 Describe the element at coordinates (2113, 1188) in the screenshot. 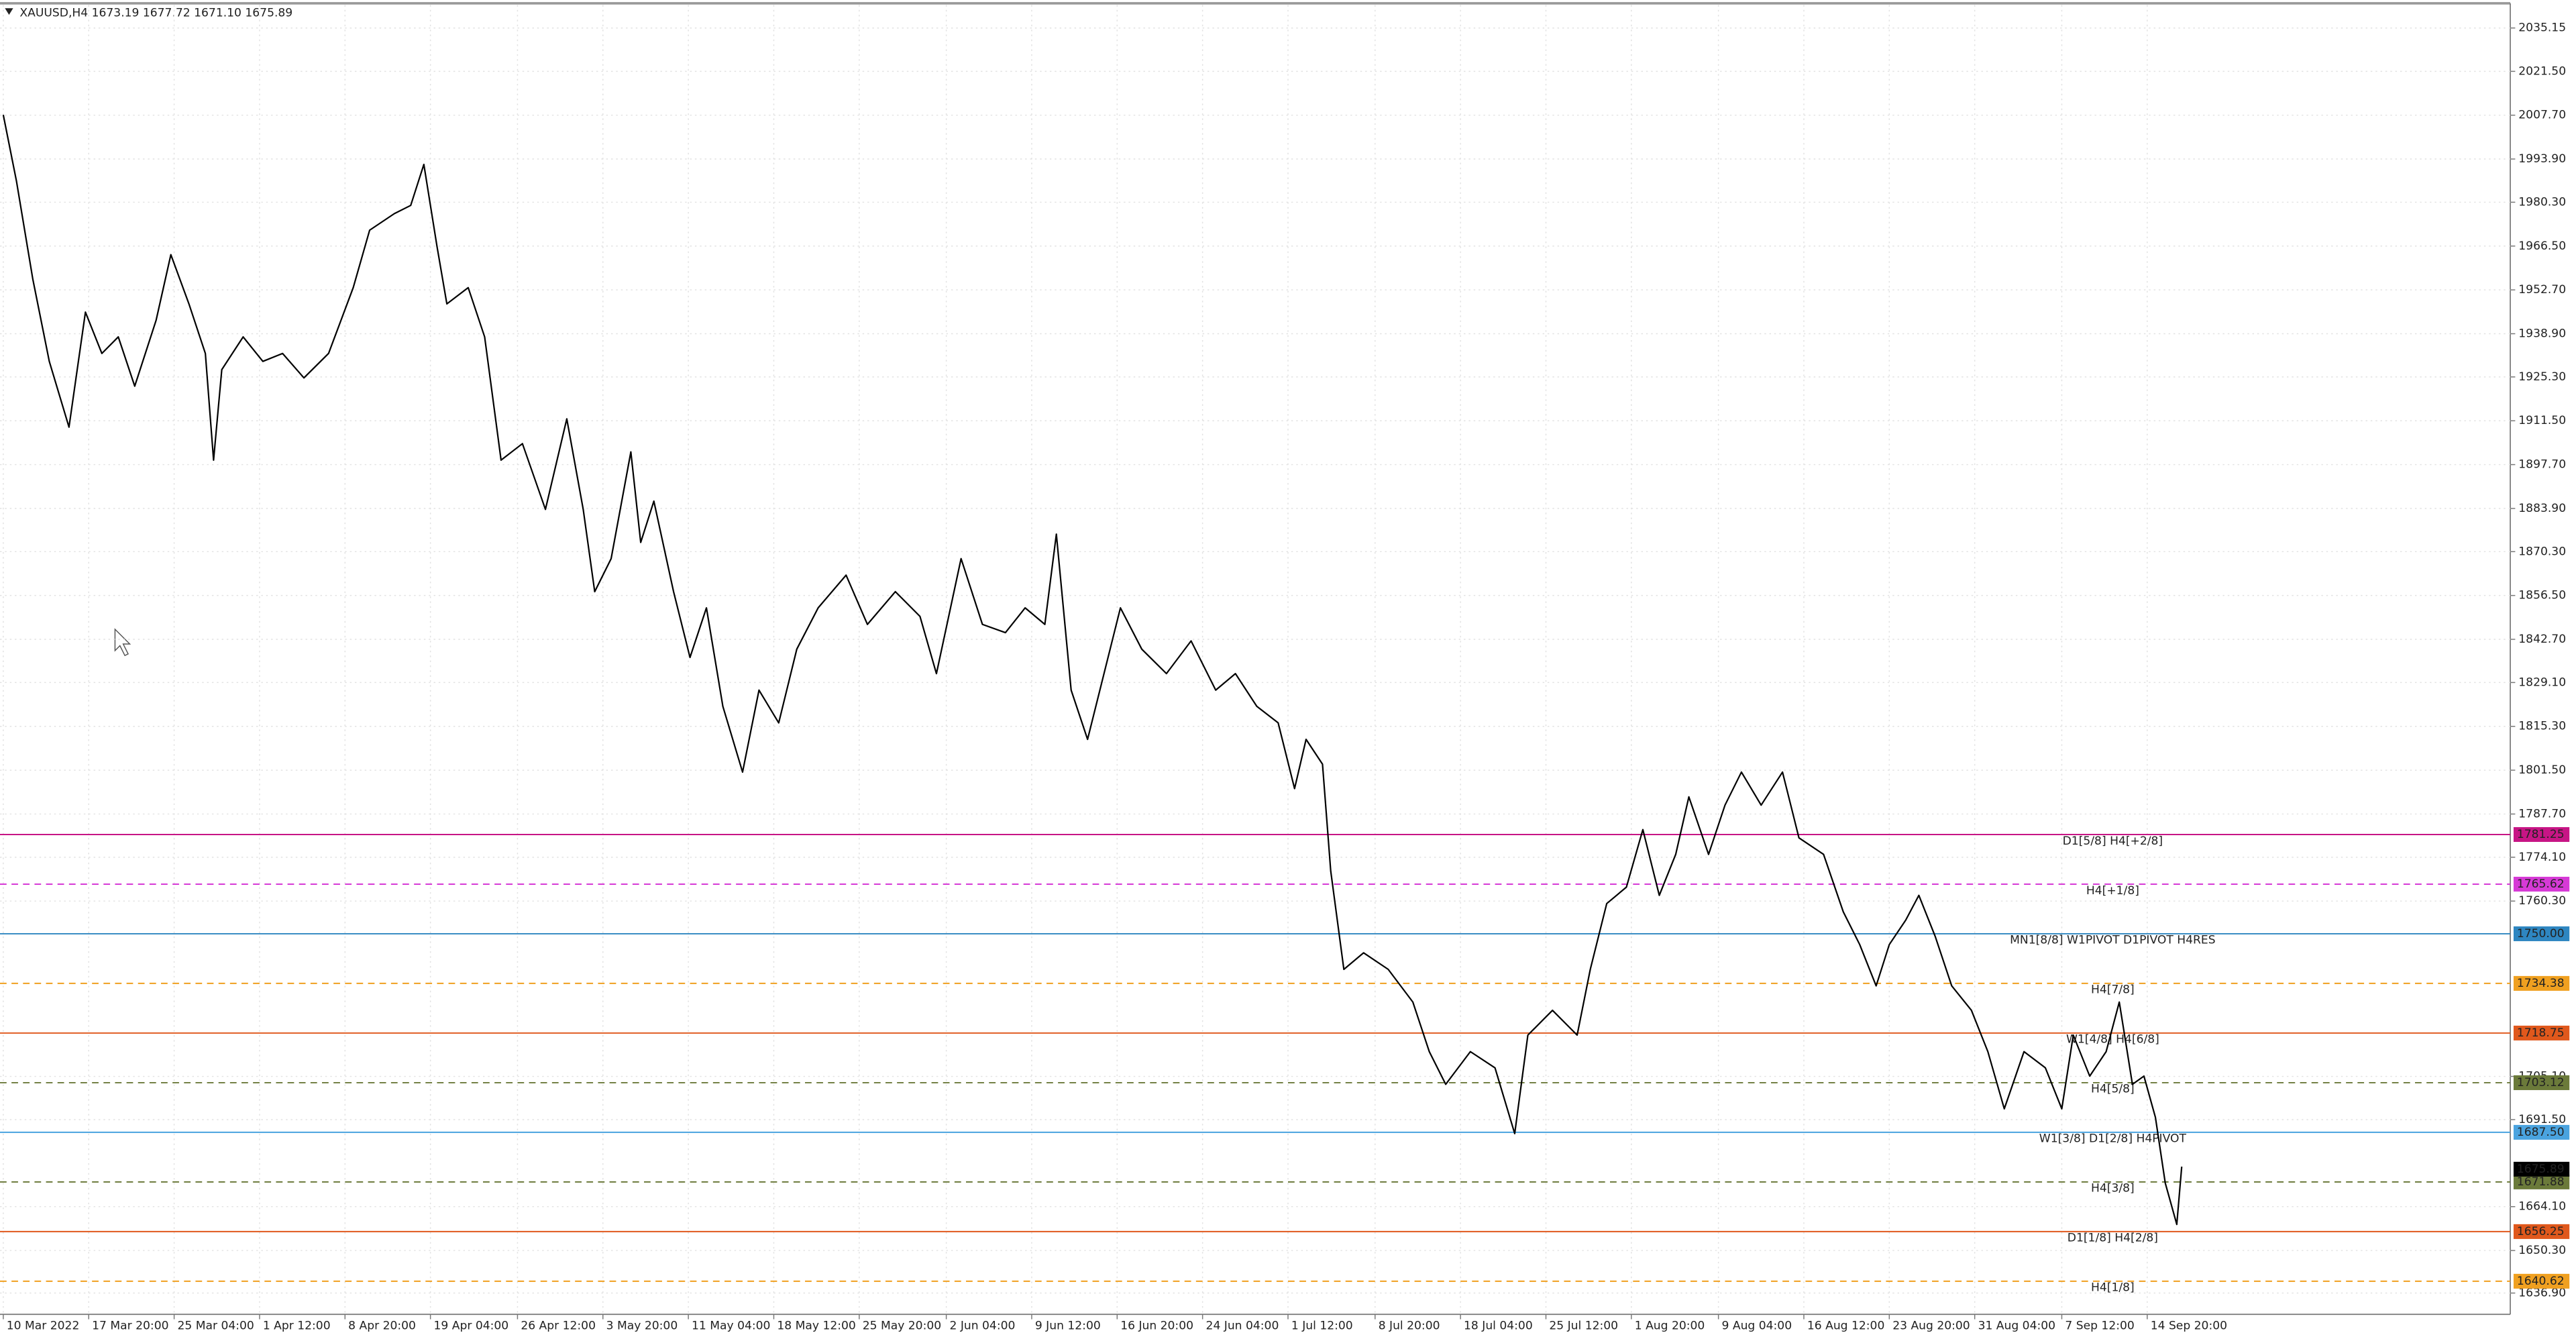

I see `level-label: H4[3/8]` at that location.